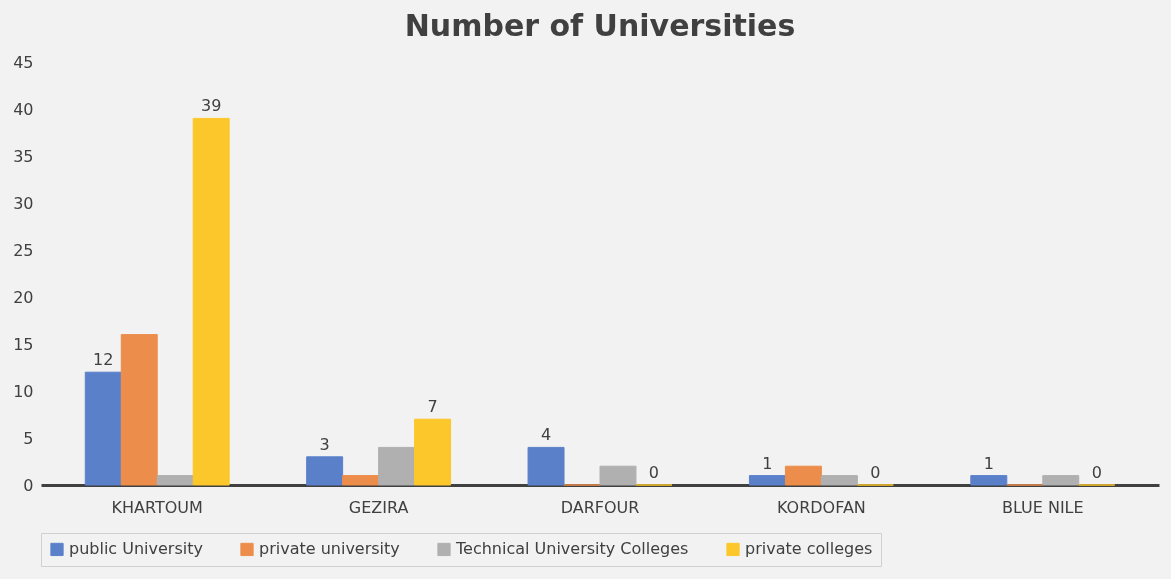 The width and height of the screenshot is (1171, 579). Describe the element at coordinates (23, 203) in the screenshot. I see `y-tick-label: 30` at that location.